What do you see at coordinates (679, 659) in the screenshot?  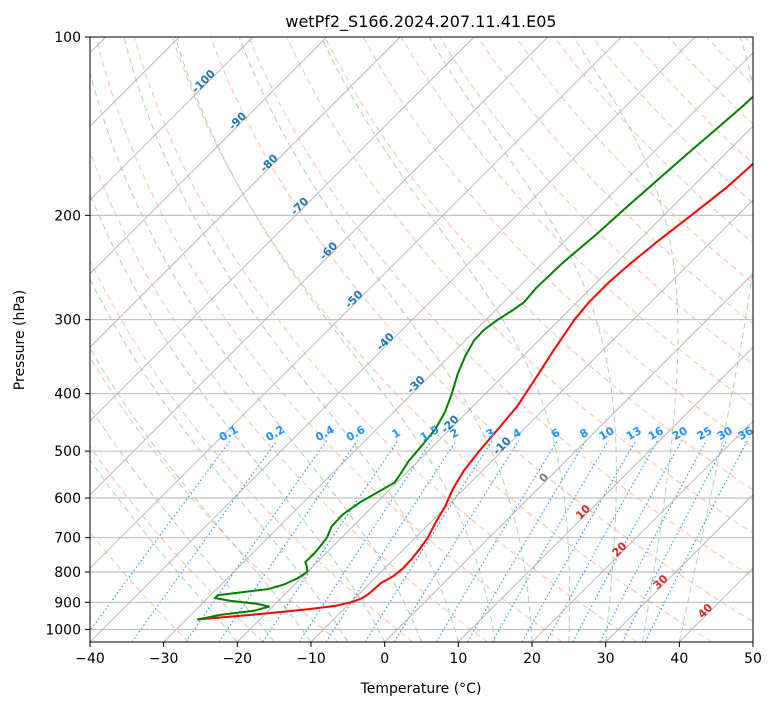 I see `x-tick-label: 40` at bounding box center [679, 659].